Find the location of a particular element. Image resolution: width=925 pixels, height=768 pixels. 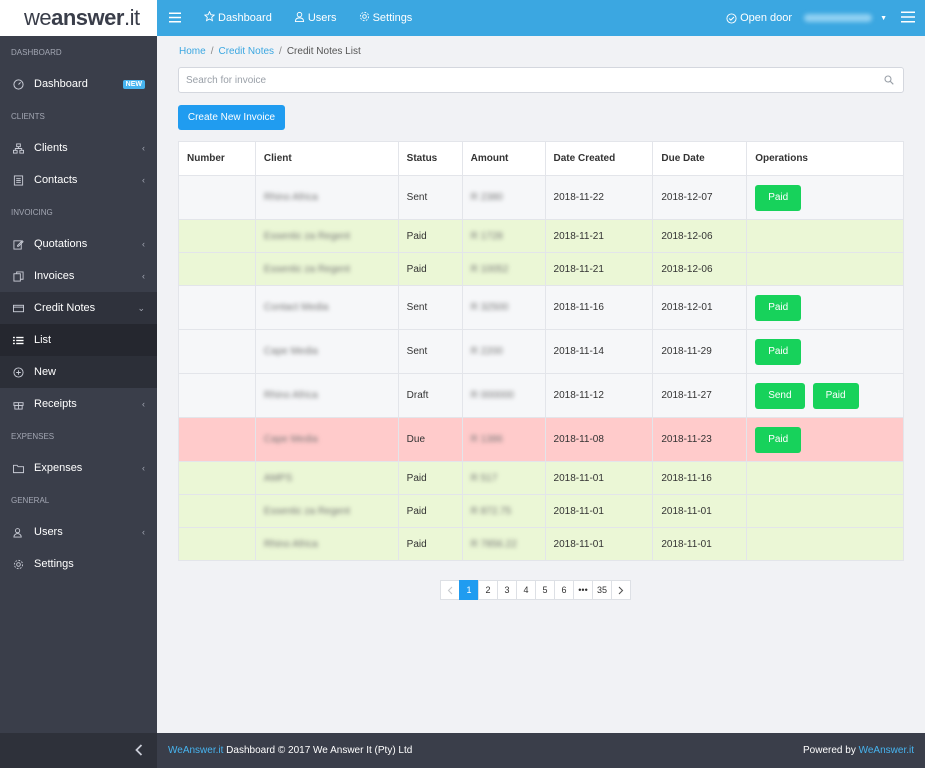

cell-client: Essentic za Regent is located at coordinates (326, 511).